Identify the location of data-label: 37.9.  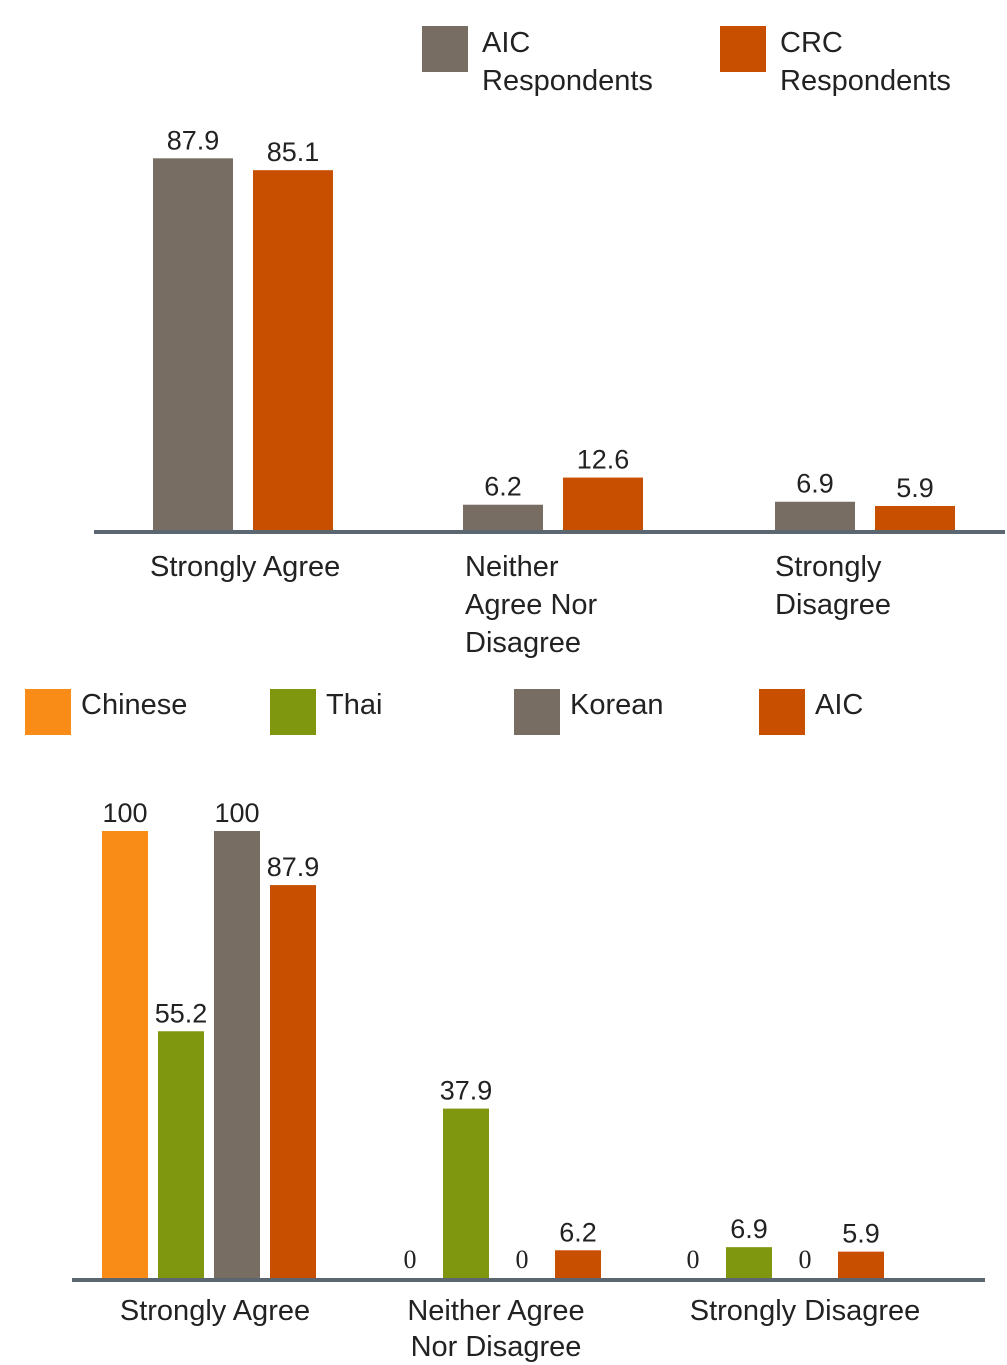
(466, 1091).